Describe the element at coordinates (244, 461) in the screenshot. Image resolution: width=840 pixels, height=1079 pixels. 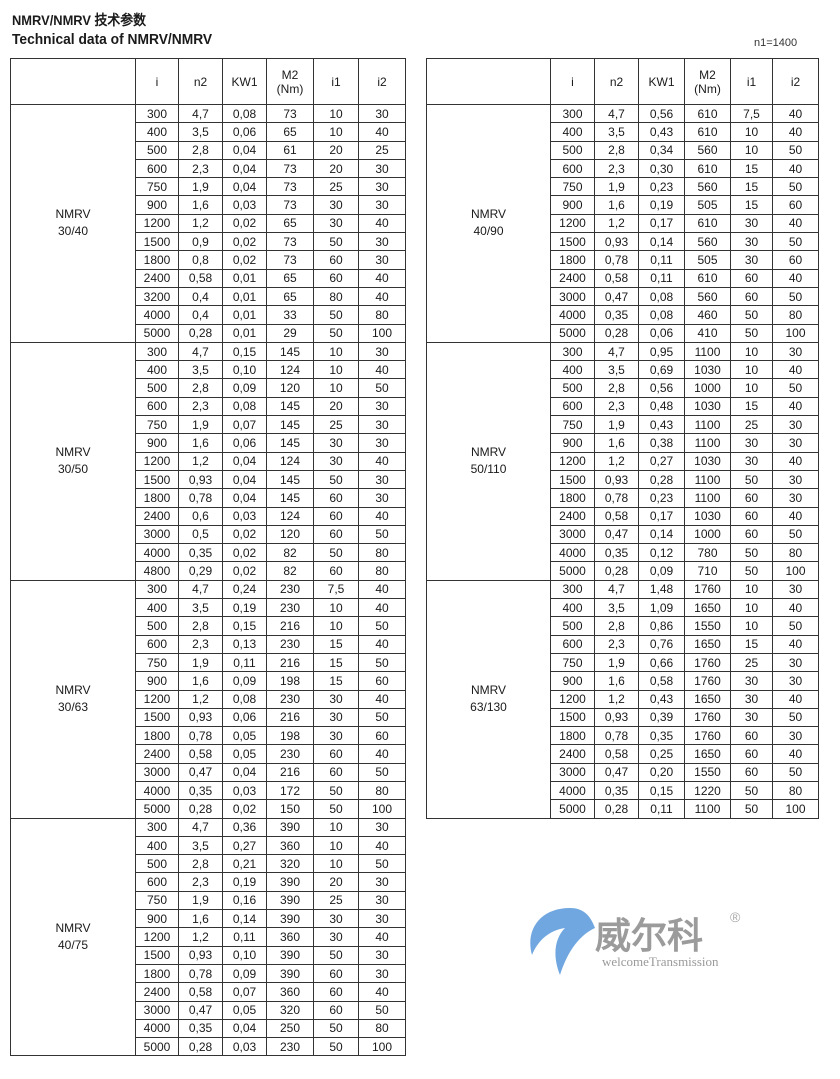
I see `table-cell: 0,04` at that location.